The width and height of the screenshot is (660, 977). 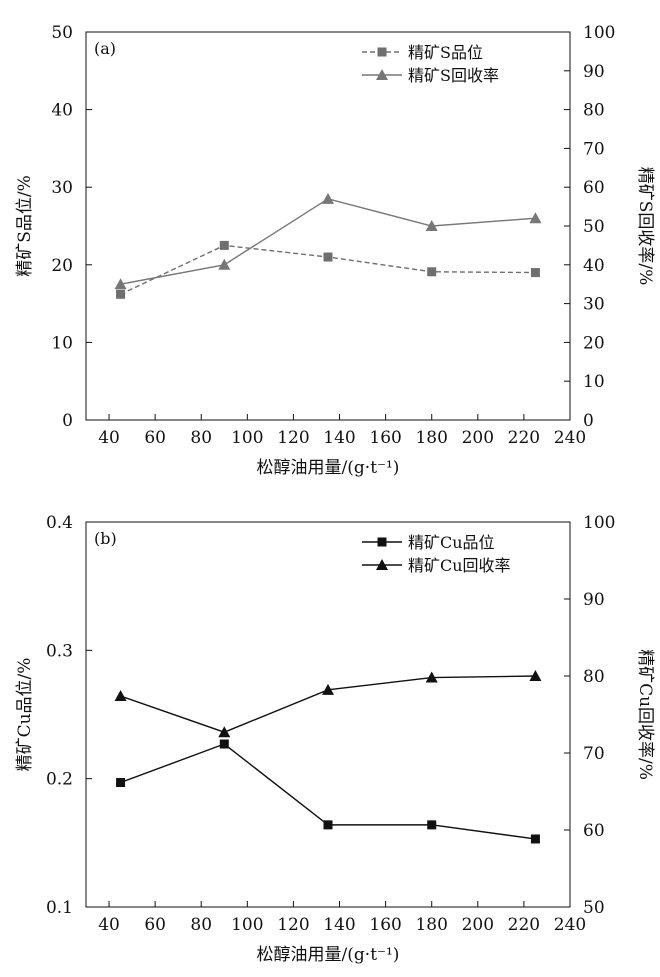 I want to click on y-right-axis-title: 精矿S回收率/%, so click(x=645, y=226).